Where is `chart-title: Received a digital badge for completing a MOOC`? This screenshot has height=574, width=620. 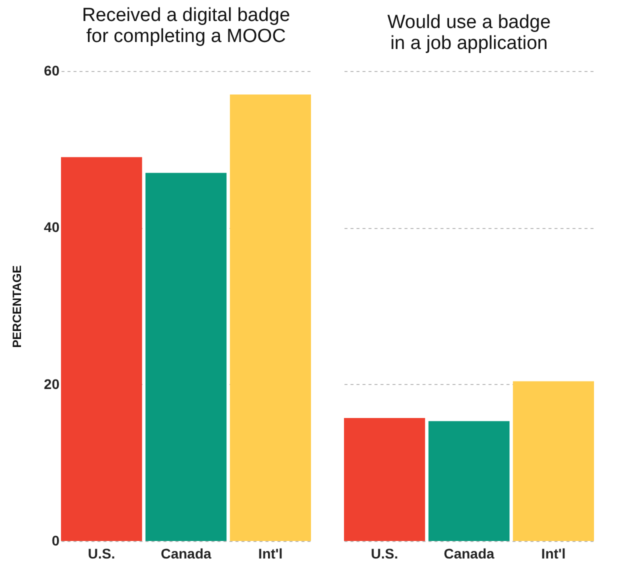 chart-title: Received a digital badge for completing a MOOC is located at coordinates (186, 26).